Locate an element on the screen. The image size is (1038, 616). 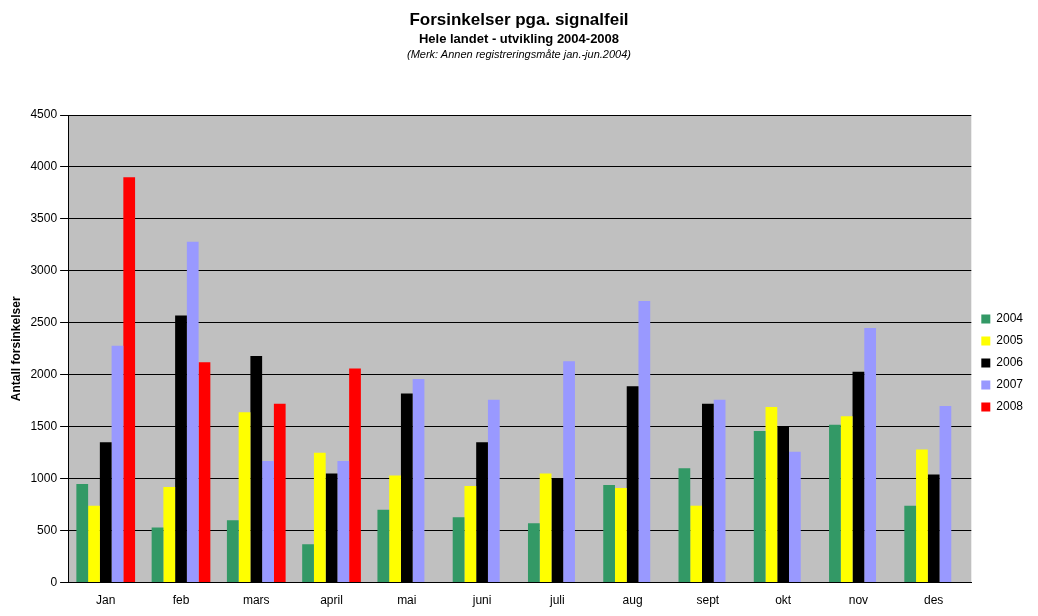
x-tick-label: april is located at coordinates (331, 600).